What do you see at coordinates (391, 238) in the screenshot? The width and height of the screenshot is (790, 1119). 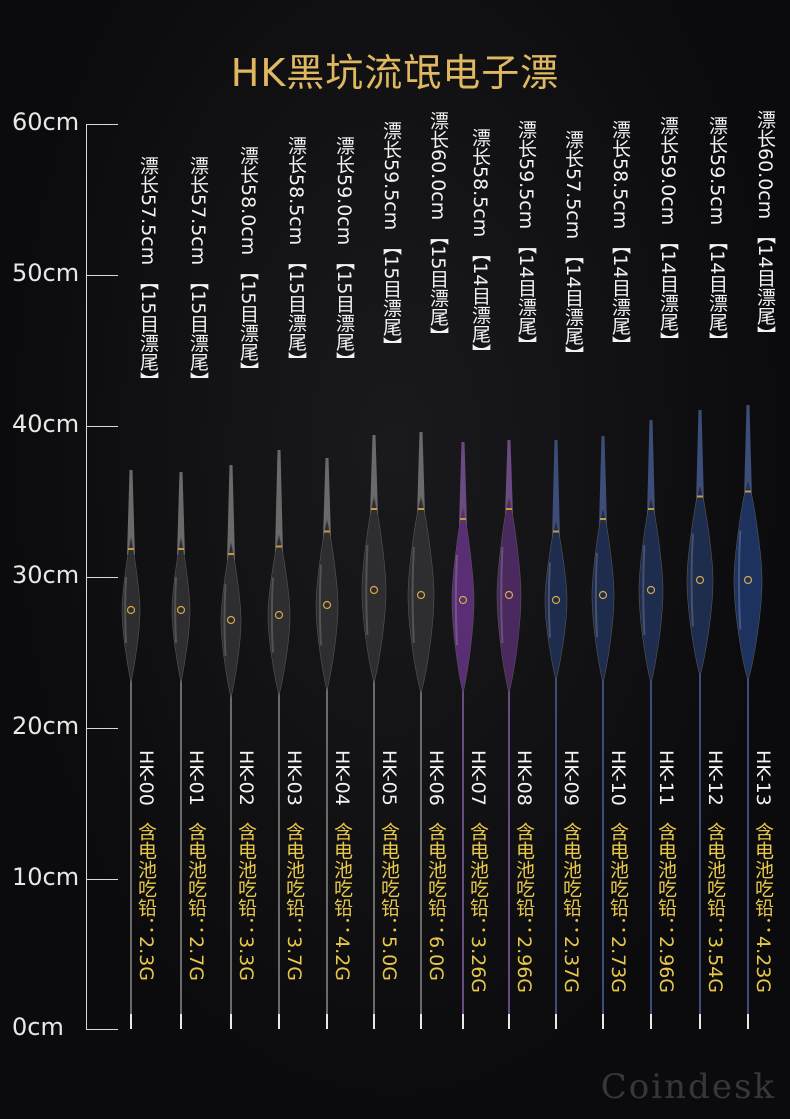 I see `float-length-label: 漂长59.5cm 【15目漂尾】` at bounding box center [391, 238].